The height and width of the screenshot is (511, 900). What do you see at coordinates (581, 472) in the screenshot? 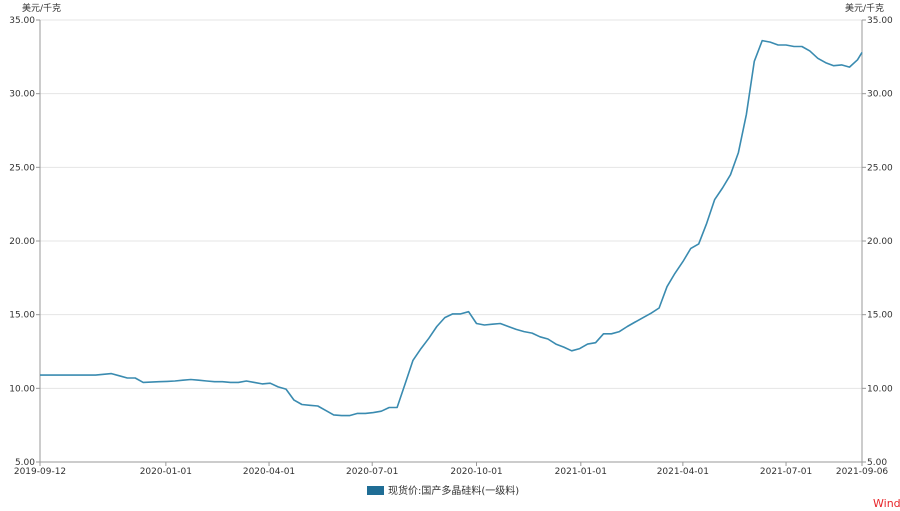
I see `x-tick-label: 2021-01-01` at bounding box center [581, 472].